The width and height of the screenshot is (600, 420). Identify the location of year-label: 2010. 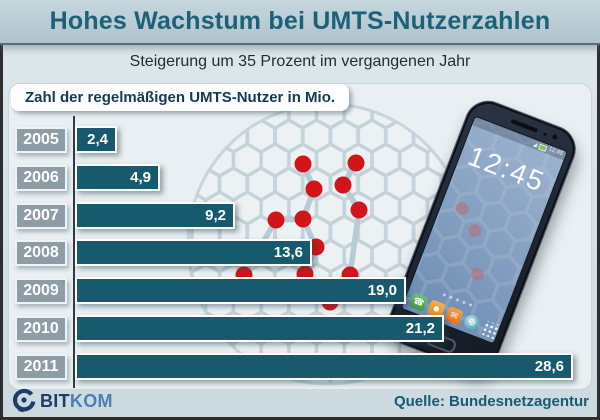
(41, 328).